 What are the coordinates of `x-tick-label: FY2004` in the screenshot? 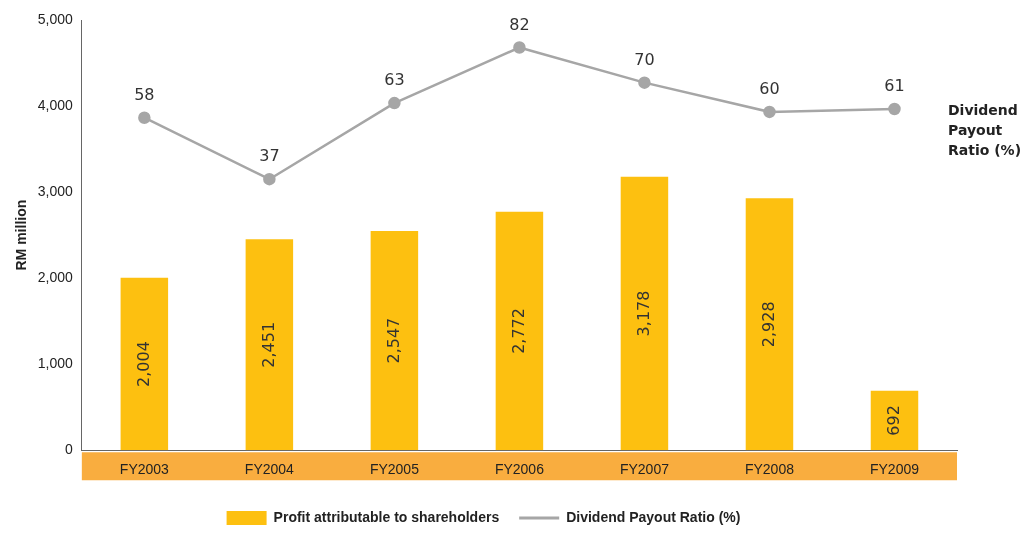 It's located at (269, 469).